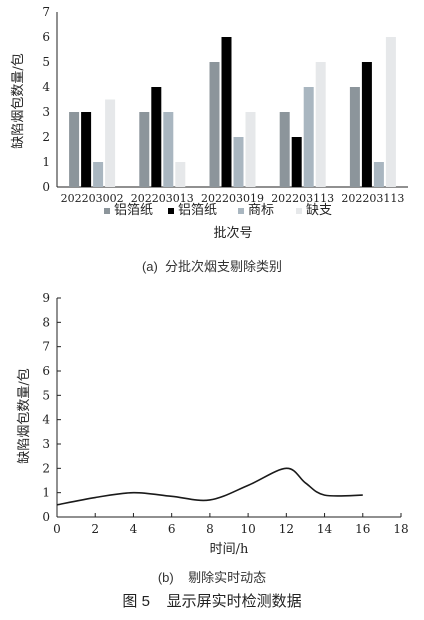 This screenshot has width=424, height=620. What do you see at coordinates (46, 112) in the screenshot?
I see `chart-a-y-tick-label: 3` at bounding box center [46, 112].